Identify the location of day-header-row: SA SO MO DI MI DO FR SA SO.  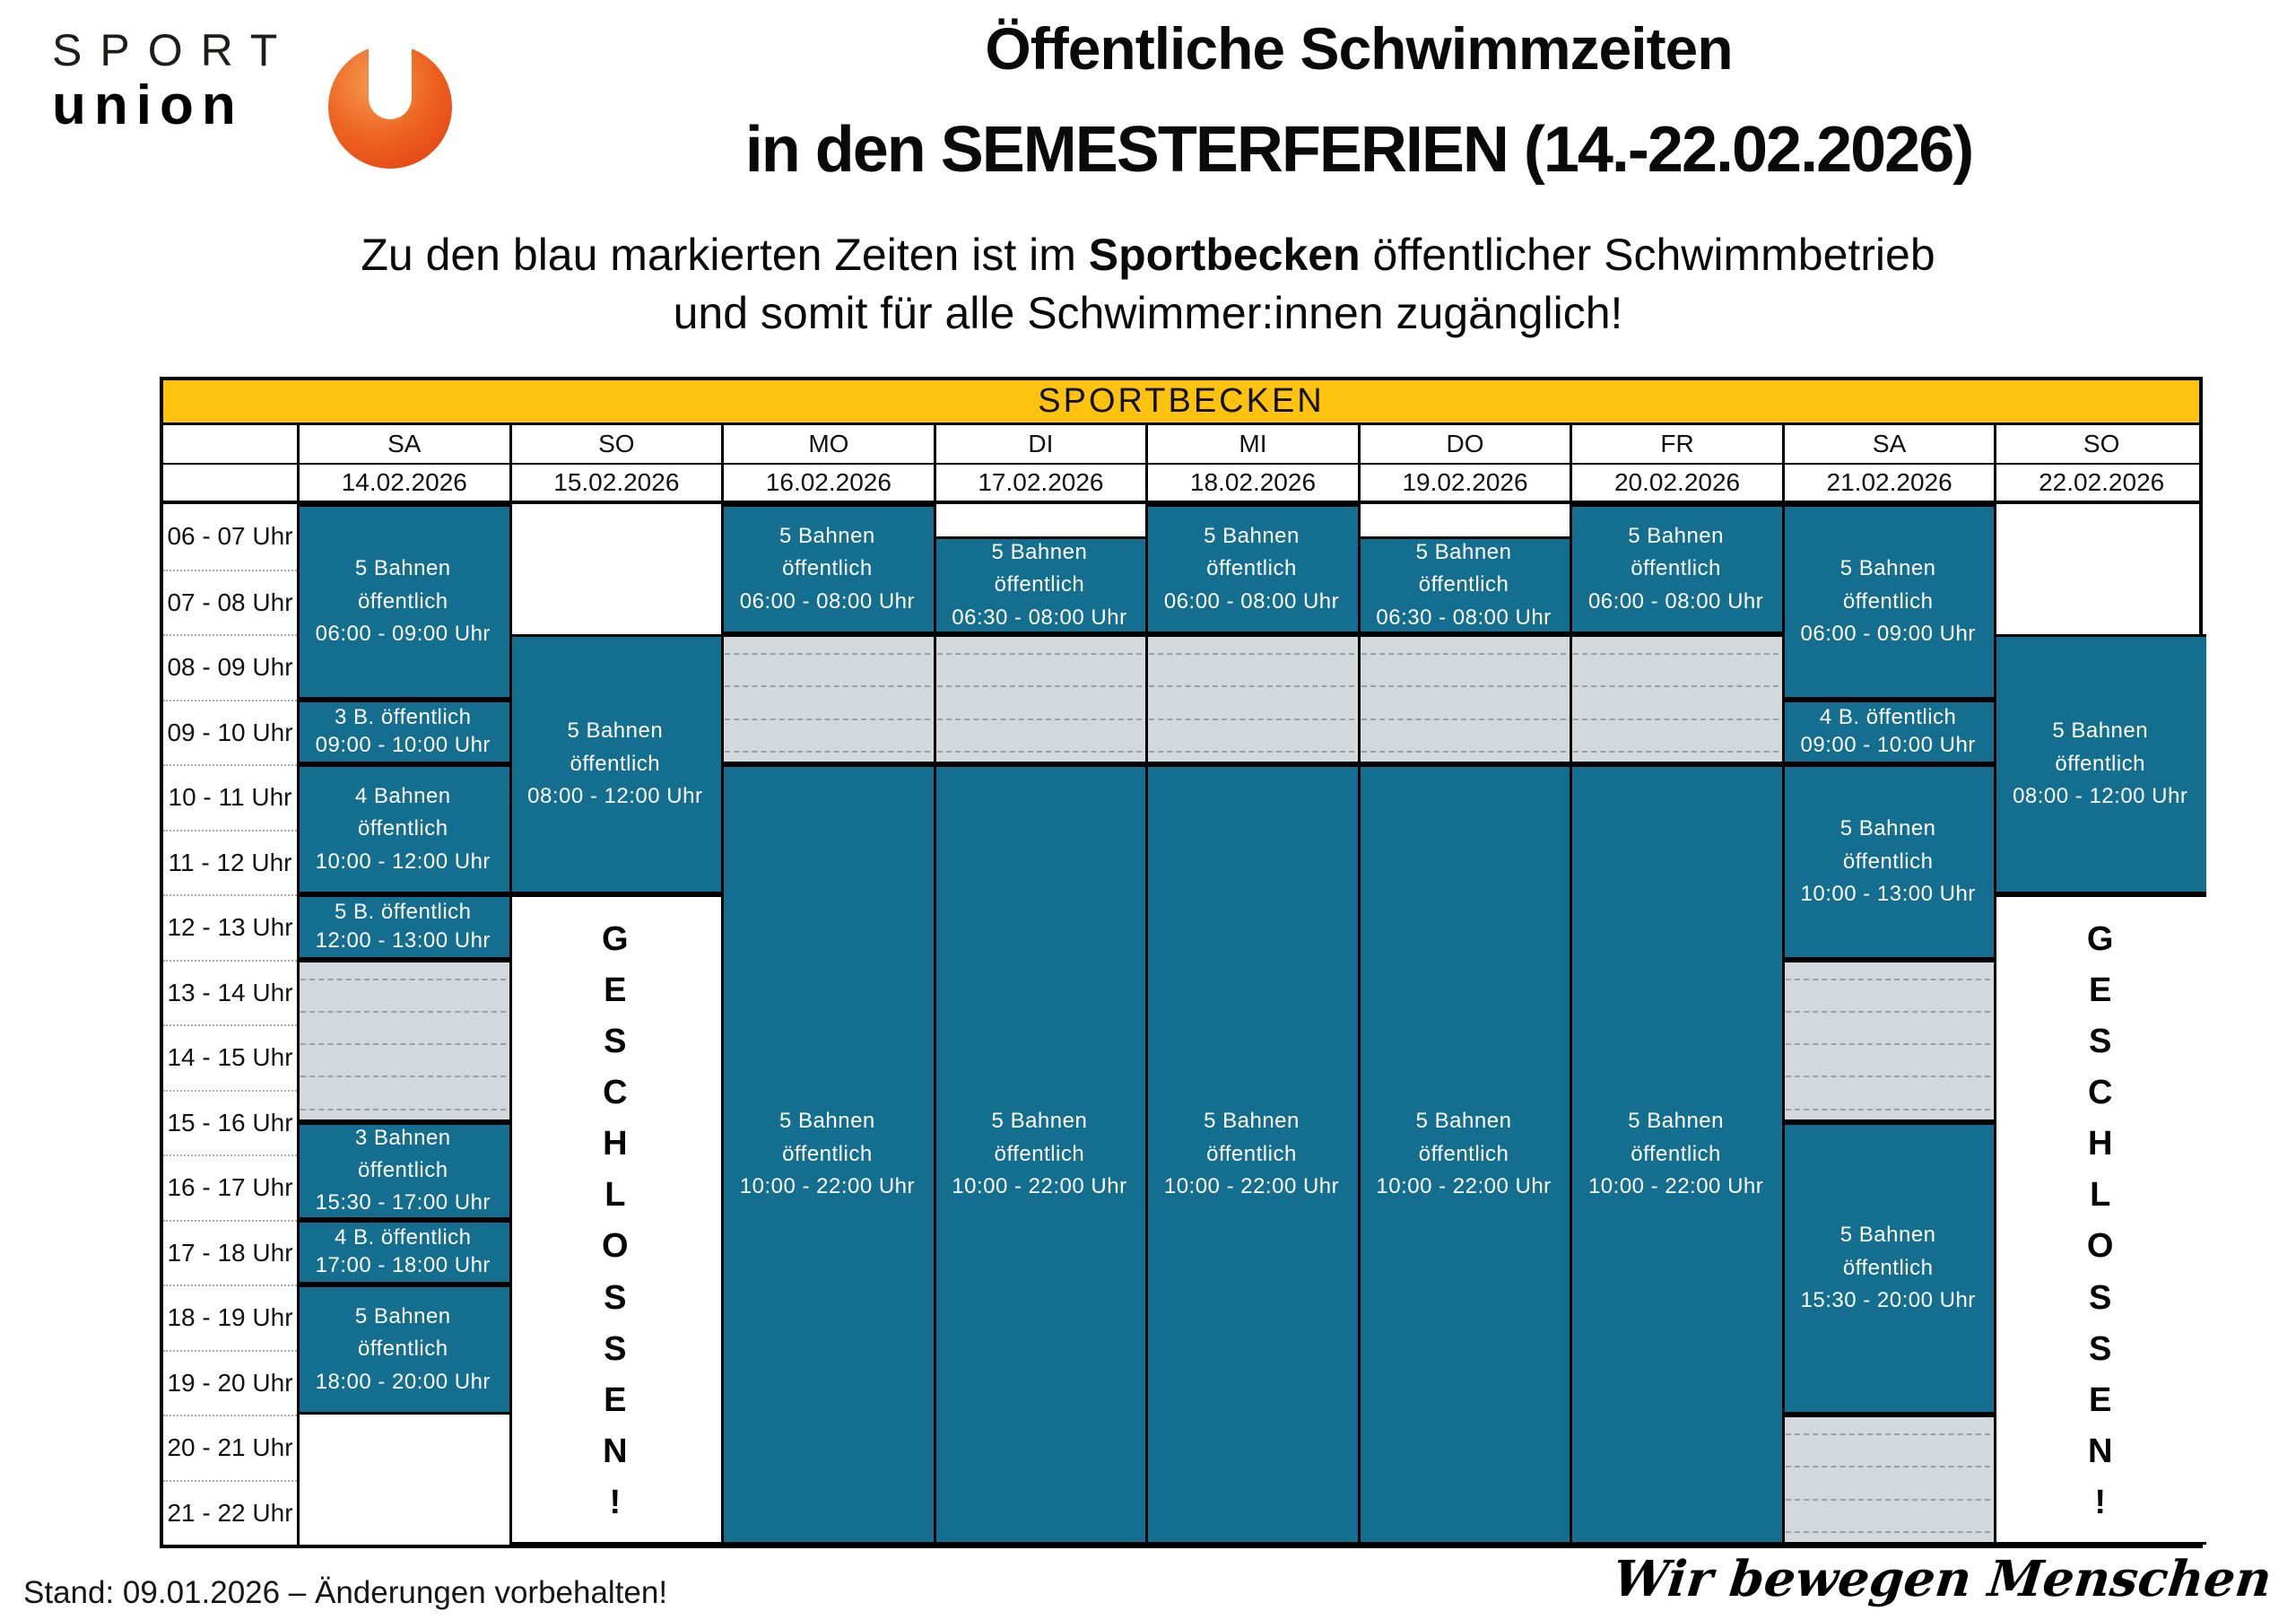
(1181, 445).